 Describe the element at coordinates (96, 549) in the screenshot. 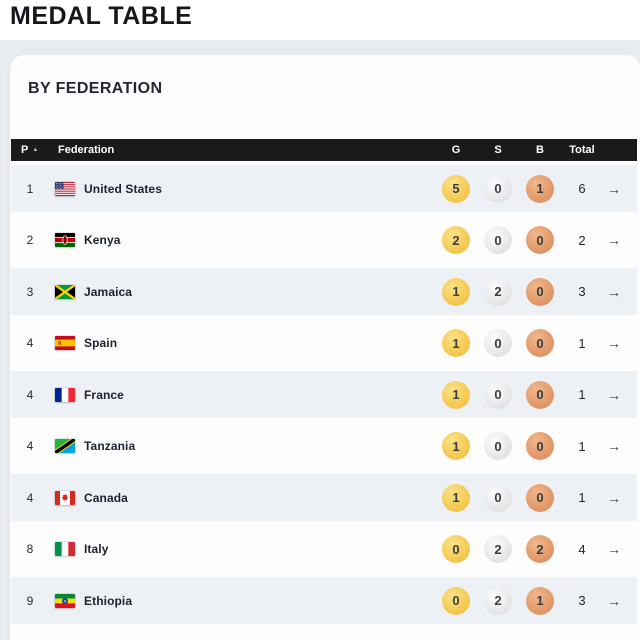

I see `country-name: Italy` at that location.